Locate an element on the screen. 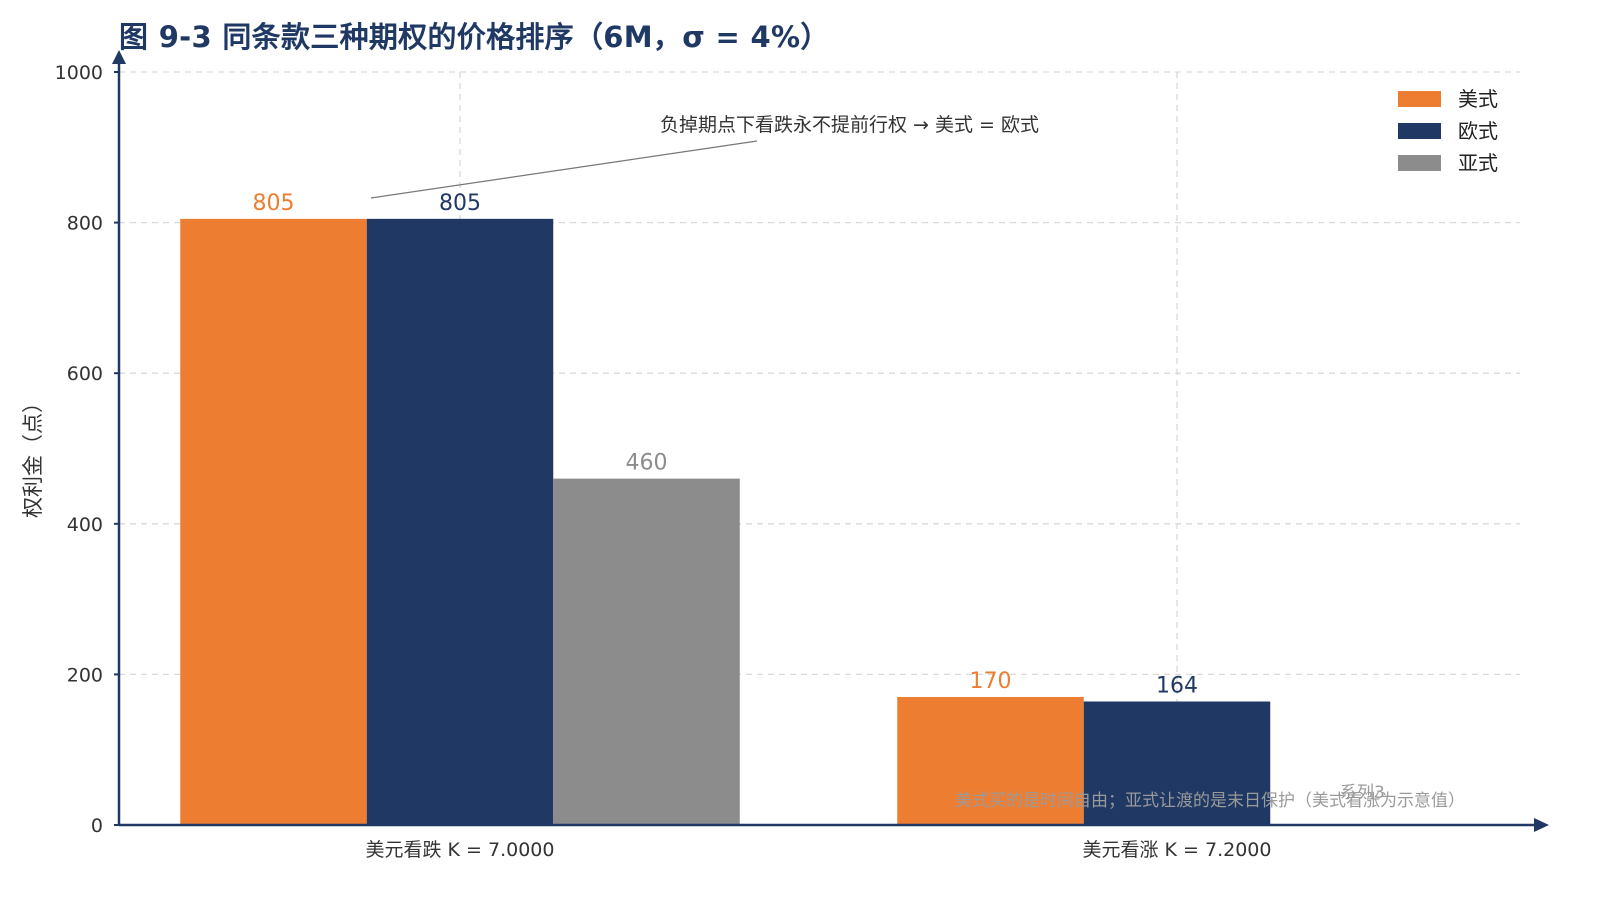  data-label: 460 is located at coordinates (647, 463).